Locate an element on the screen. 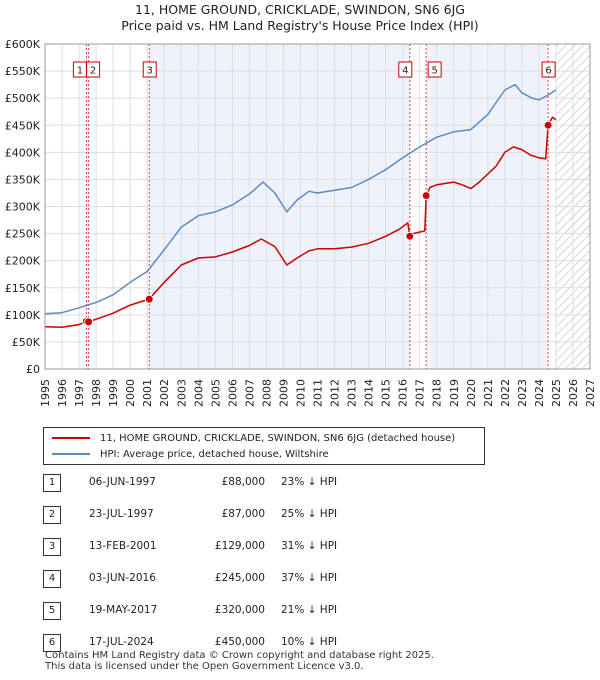 The width and height of the screenshot is (600, 680). x-tick-label: 2019 is located at coordinates (454, 393).